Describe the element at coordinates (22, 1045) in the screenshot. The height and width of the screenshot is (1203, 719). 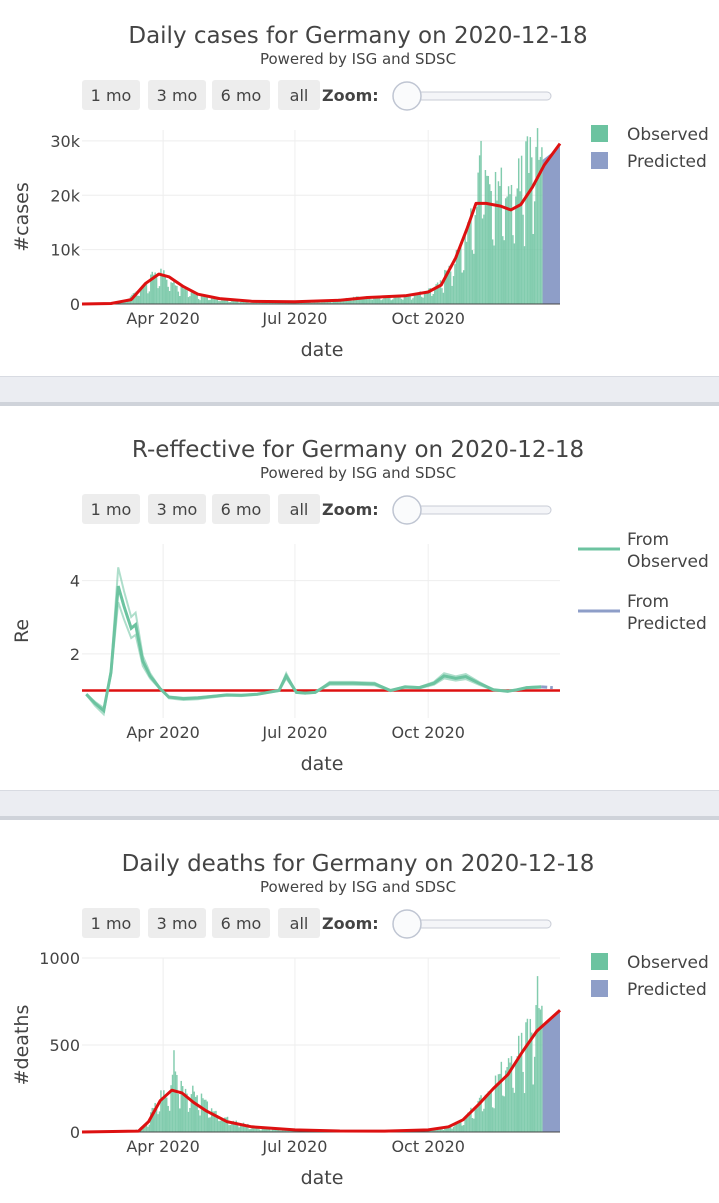
I see `y-axis-title: #deaths` at that location.